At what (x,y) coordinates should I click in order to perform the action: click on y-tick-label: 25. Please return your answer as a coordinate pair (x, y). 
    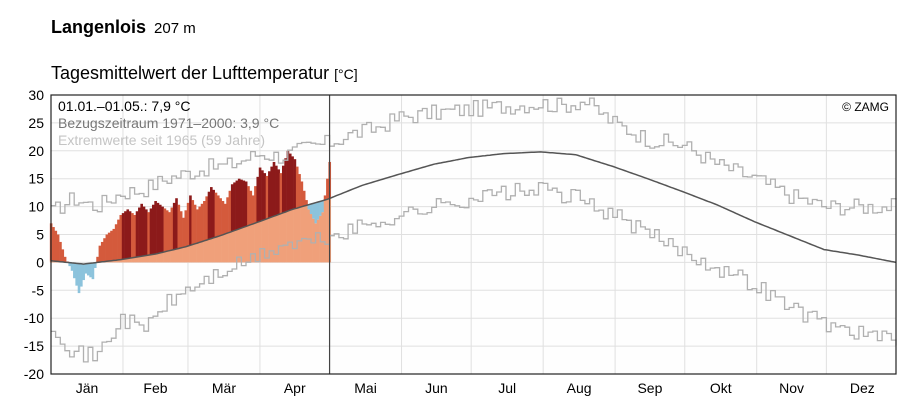
    Looking at the image, I should click on (36, 123).